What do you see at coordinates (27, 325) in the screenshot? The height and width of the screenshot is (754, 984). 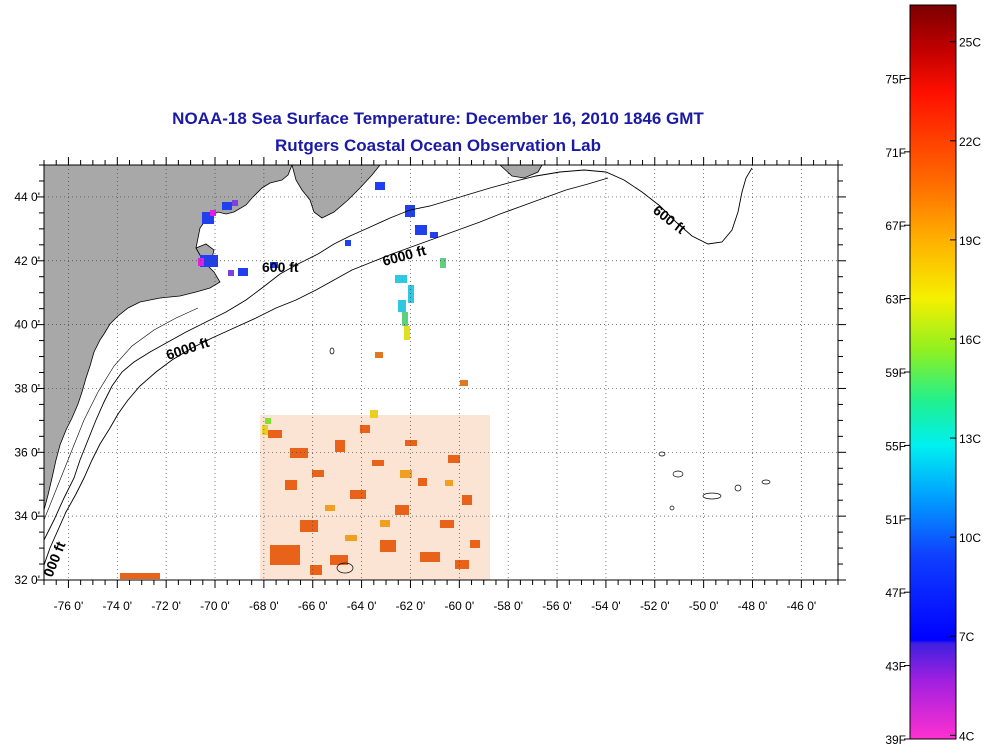 I see `lat-tick-label: 40 0'` at bounding box center [27, 325].